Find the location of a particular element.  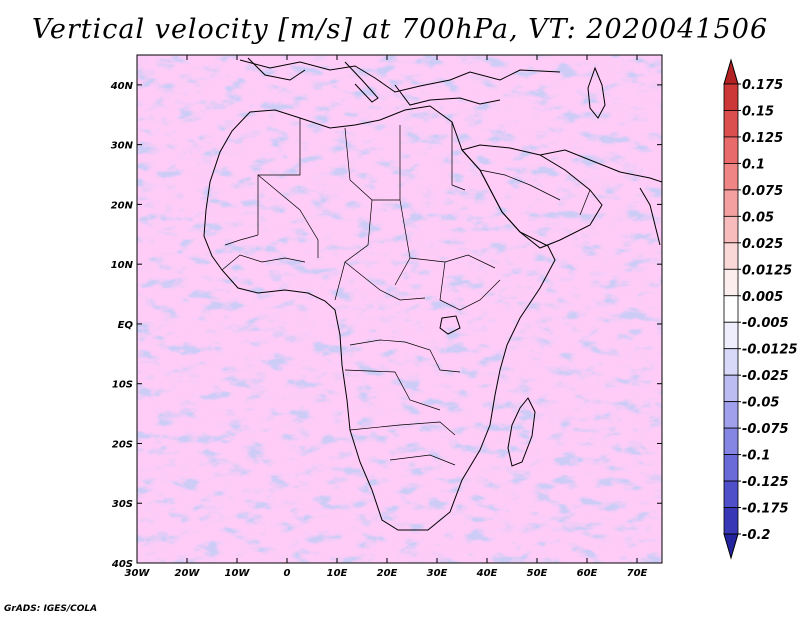

colorbar-label: -0.005 is located at coordinates (765, 323).